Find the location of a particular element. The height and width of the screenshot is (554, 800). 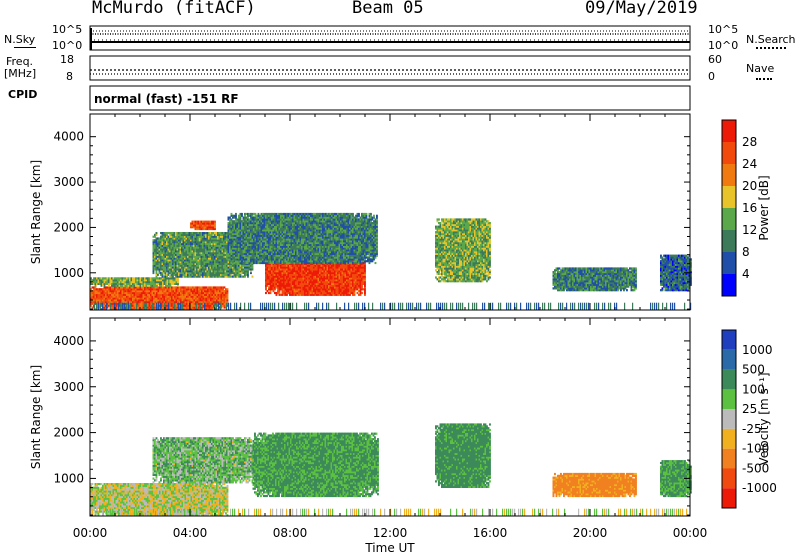

nsearch-label: N.Search is located at coordinates (771, 39).